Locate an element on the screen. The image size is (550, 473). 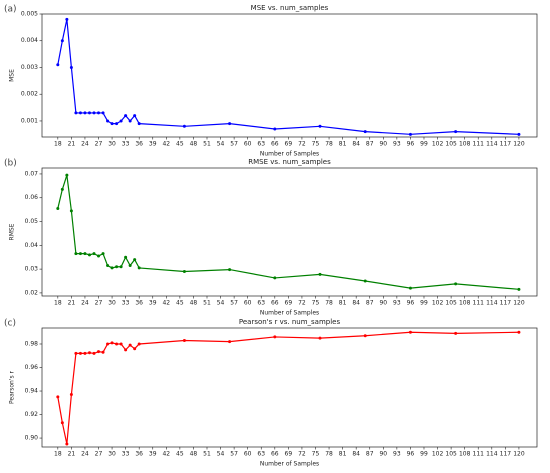
y-axis-label: Pearson's r is located at coordinates (12, 387).